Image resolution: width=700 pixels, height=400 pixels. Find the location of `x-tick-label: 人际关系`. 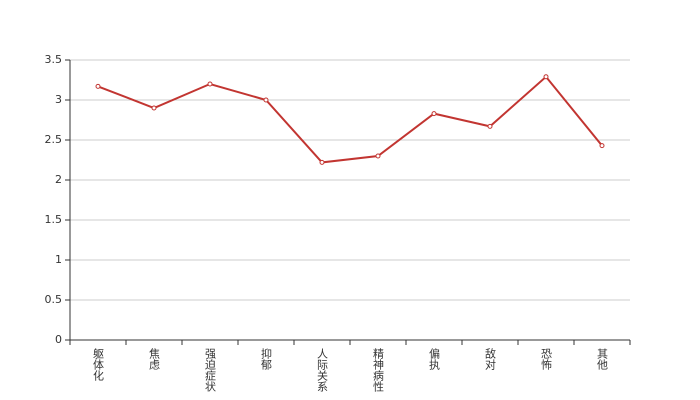

x-tick-label: 人际关系 is located at coordinates (322, 370).